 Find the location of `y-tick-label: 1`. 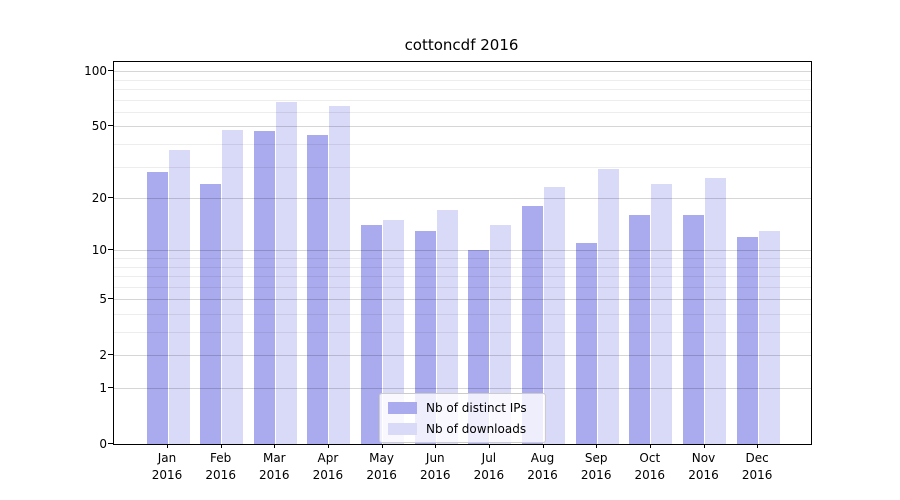

y-tick-label: 1 is located at coordinates (103, 387).